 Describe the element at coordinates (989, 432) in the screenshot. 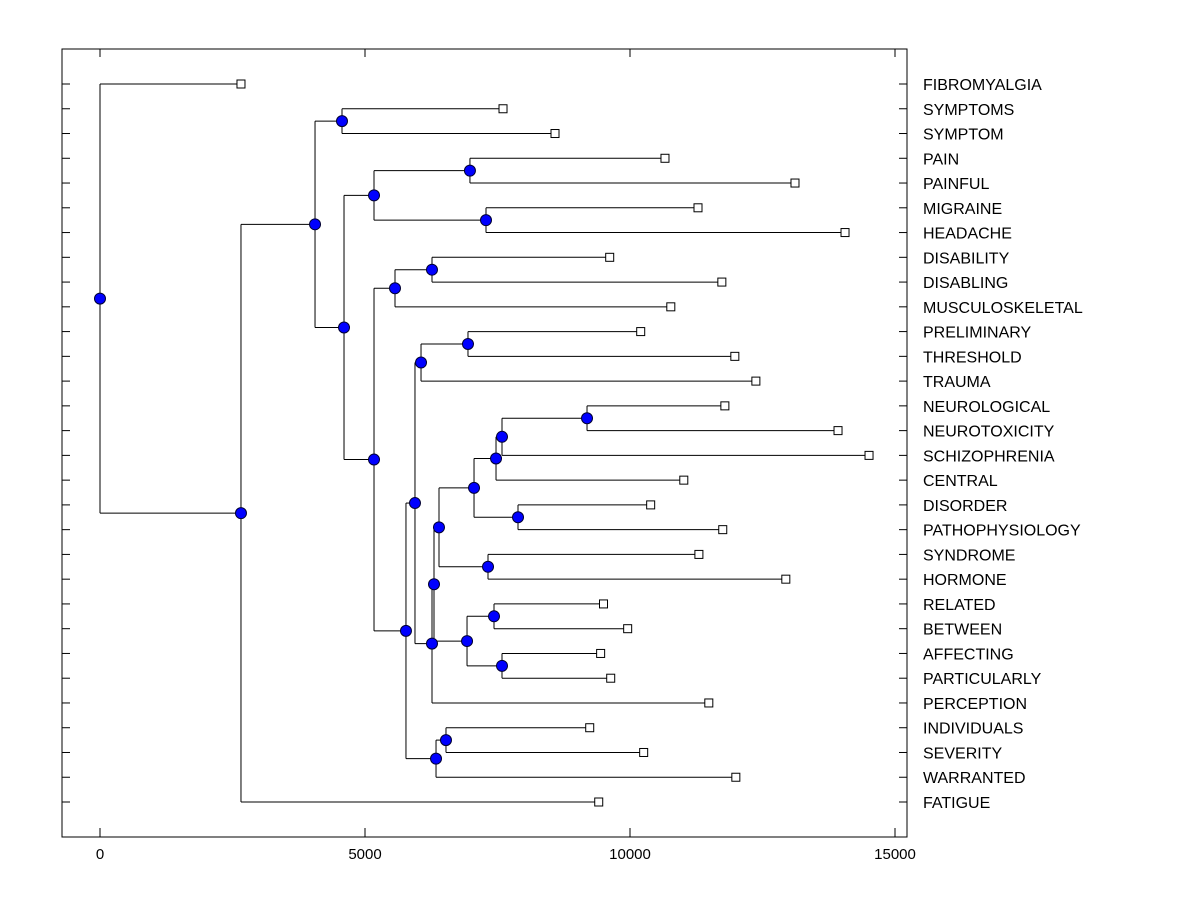

I see `leaf-label: NEUROTOXICITY` at that location.